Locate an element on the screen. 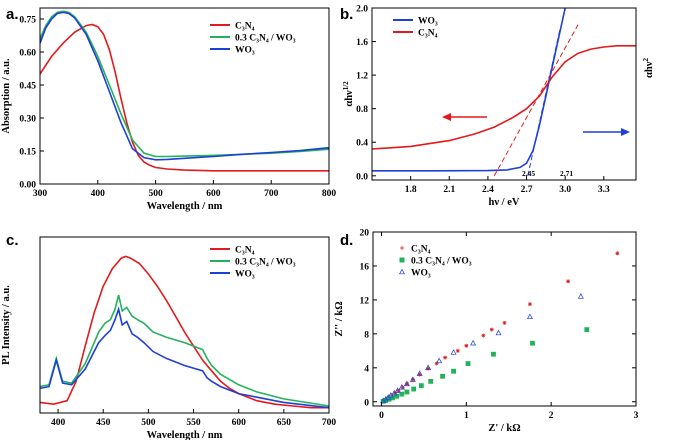 The image size is (685, 440). x-tick-label: 650 is located at coordinates (284, 423).